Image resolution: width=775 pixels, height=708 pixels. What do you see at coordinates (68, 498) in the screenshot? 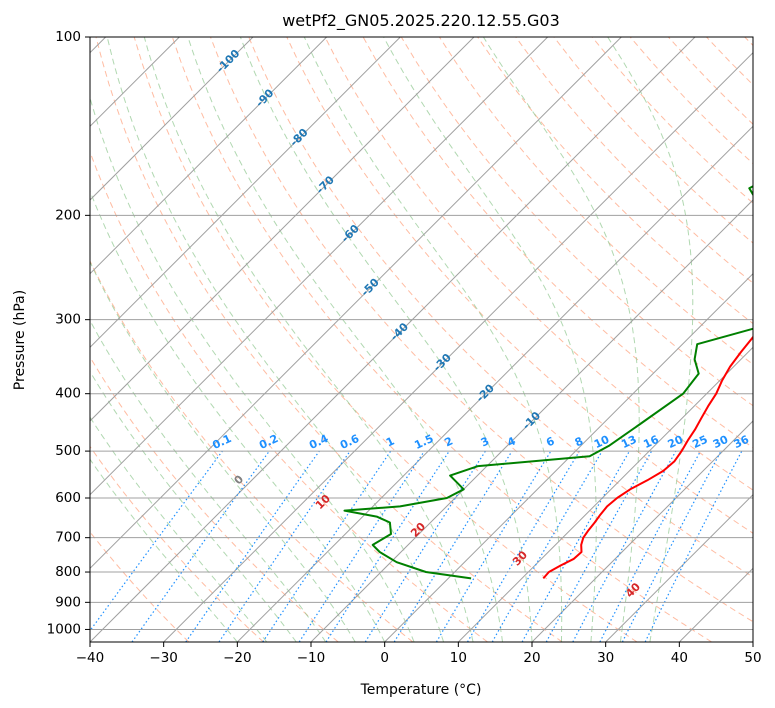
I see `y-tick-label: 600` at bounding box center [68, 498].